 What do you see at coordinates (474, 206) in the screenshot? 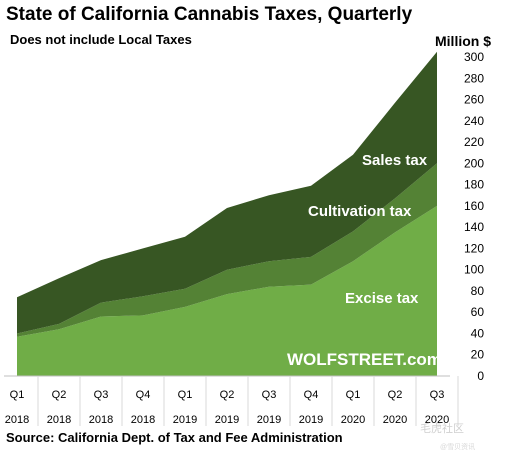
I see `y-tick-label: 160` at bounding box center [474, 206].